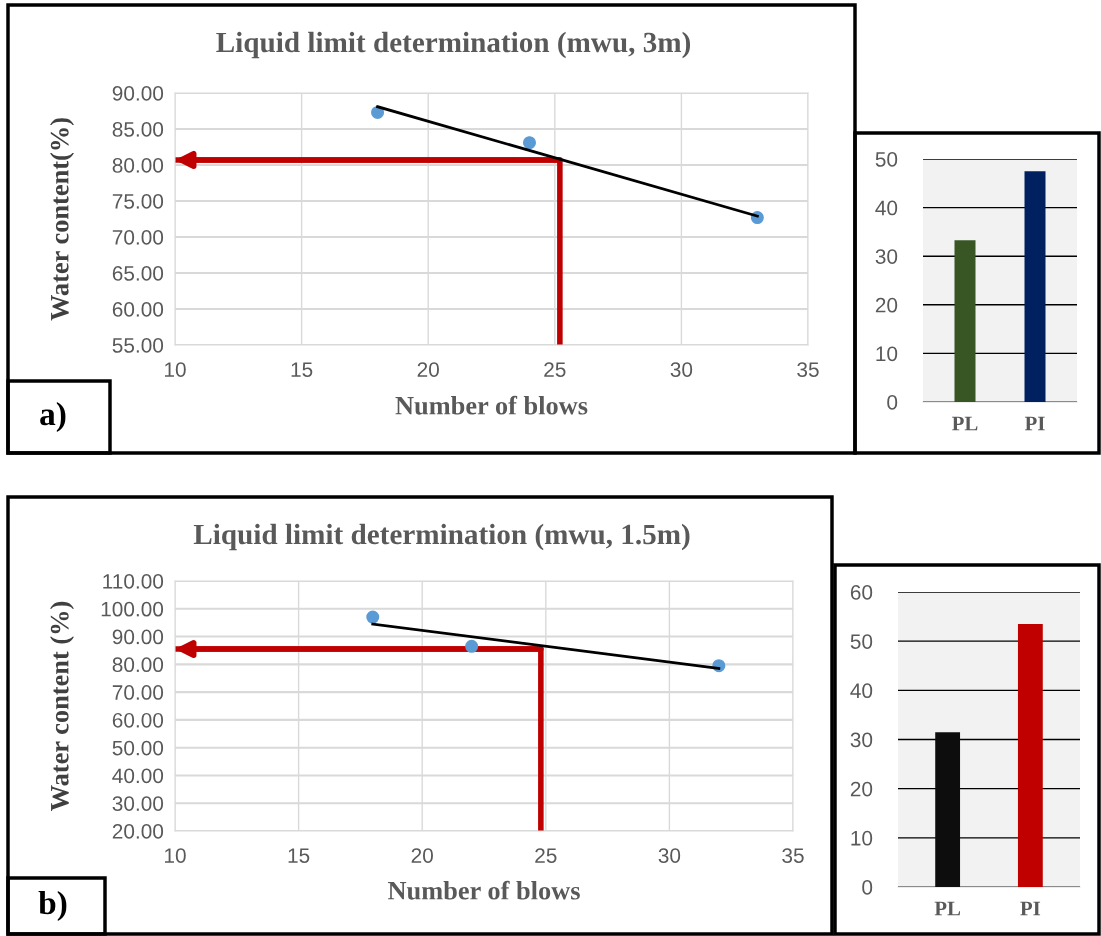 This screenshot has width=1101, height=936. What do you see at coordinates (62, 219) in the screenshot?
I see `y-axis-title: Water content(%)` at bounding box center [62, 219].